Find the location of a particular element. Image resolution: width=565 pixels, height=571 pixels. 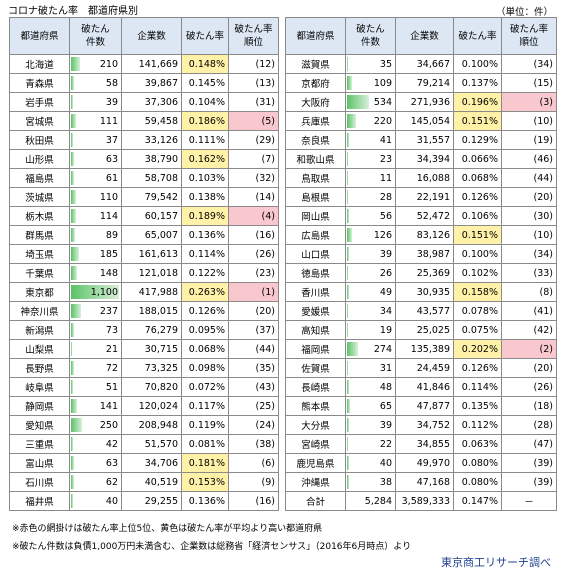

cell: 群馬県 is located at coordinates (39, 235).